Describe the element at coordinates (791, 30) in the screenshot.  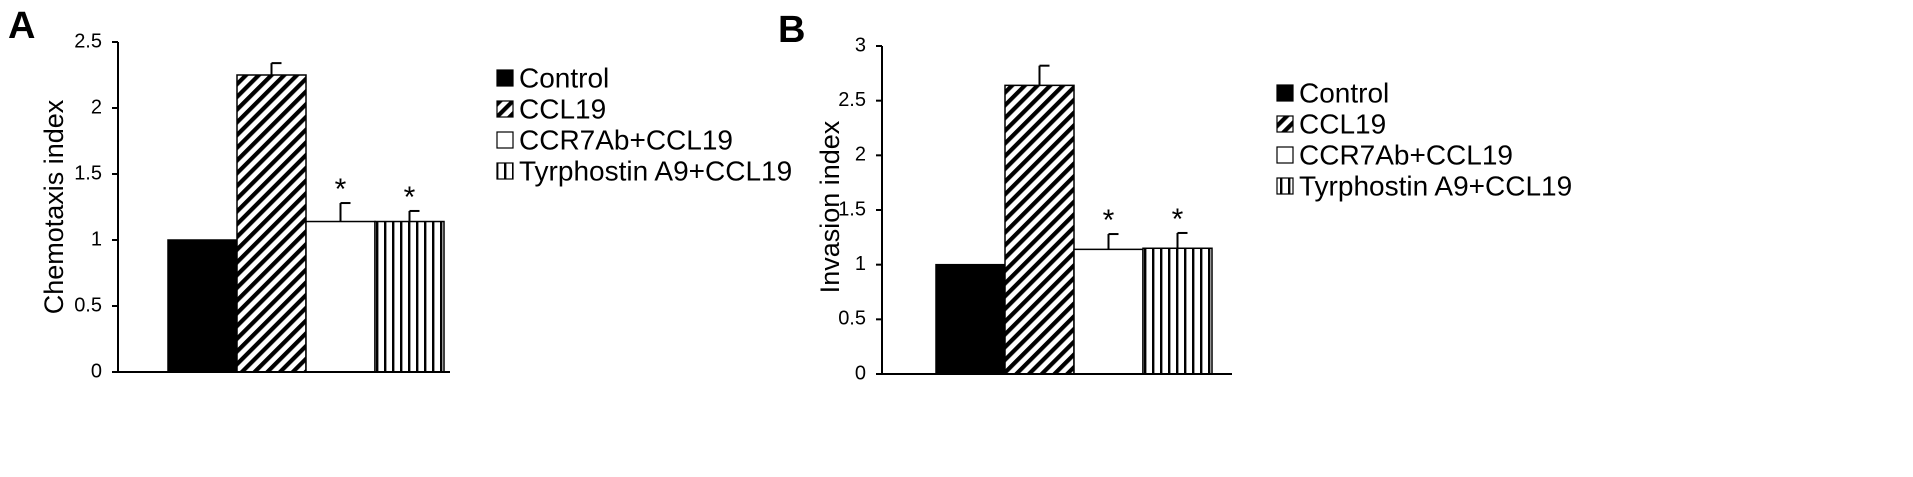
I see `panel-letter: B` at that location.